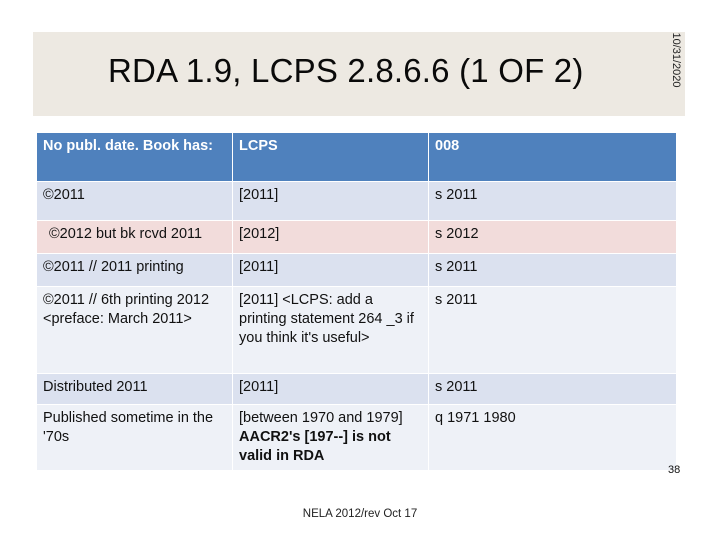 Image resolution: width=720 pixels, height=540 pixels. I want to click on table-row: Distributed 2011 [2011] s 2011, so click(356, 389).